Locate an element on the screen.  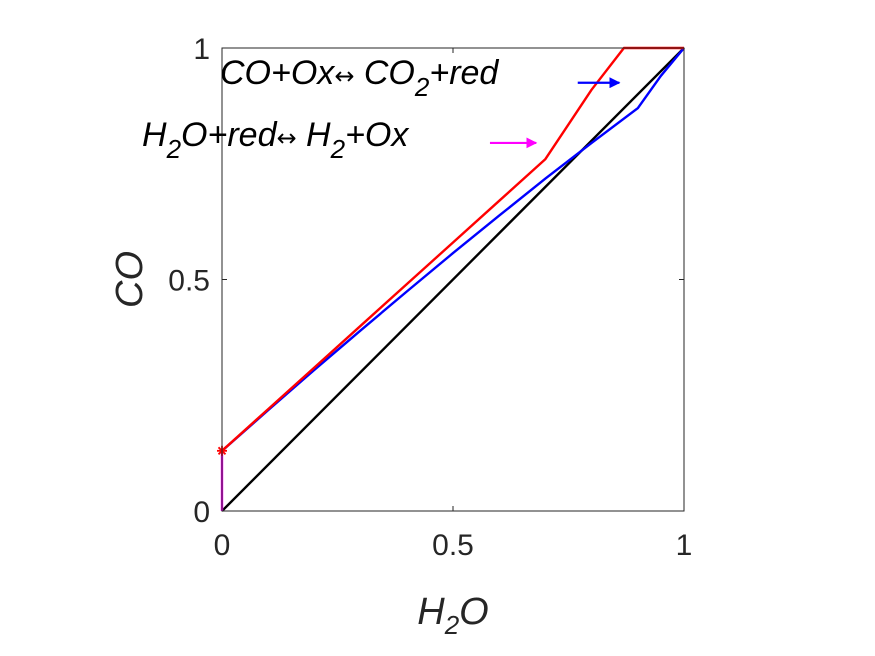
y-tick-label: 0 is located at coordinates (201, 512).